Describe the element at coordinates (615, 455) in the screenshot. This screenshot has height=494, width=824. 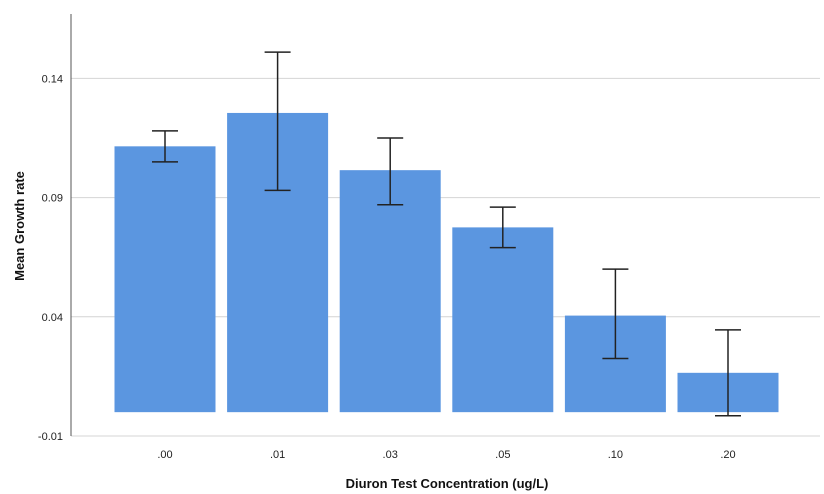
I see `x-tick-label: .10` at that location.